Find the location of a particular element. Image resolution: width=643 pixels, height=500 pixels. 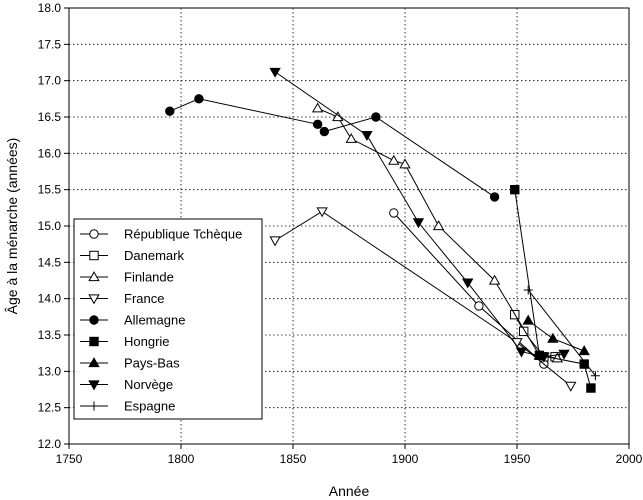

x-tick-label: 1750 is located at coordinates (69, 459).